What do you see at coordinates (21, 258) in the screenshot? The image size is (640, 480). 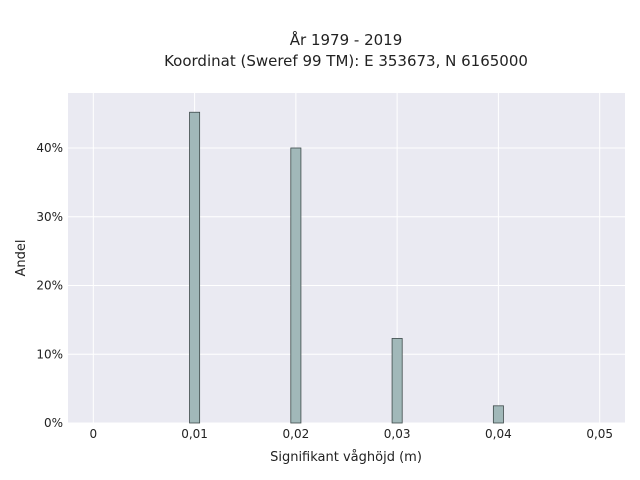 I see `y-axis-label: Andel` at bounding box center [21, 258].